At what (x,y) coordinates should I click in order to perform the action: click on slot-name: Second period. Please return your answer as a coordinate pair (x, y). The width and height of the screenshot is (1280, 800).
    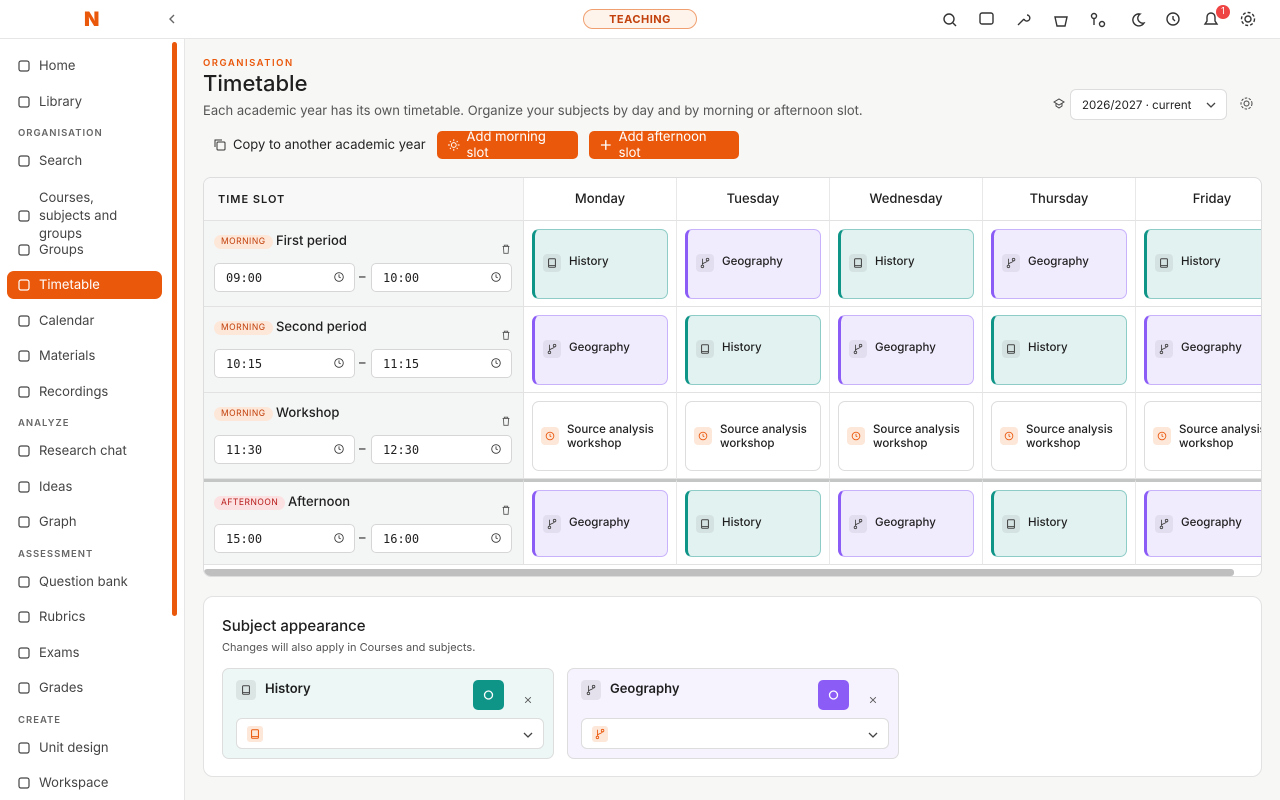
    Looking at the image, I should click on (321, 327).